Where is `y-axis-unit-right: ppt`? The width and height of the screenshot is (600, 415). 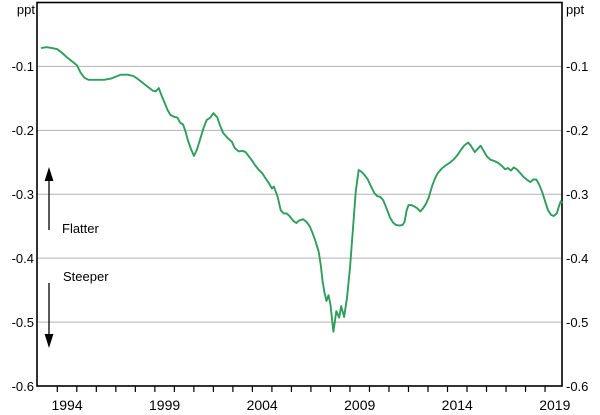 y-axis-unit-right: ppt is located at coordinates (575, 9).